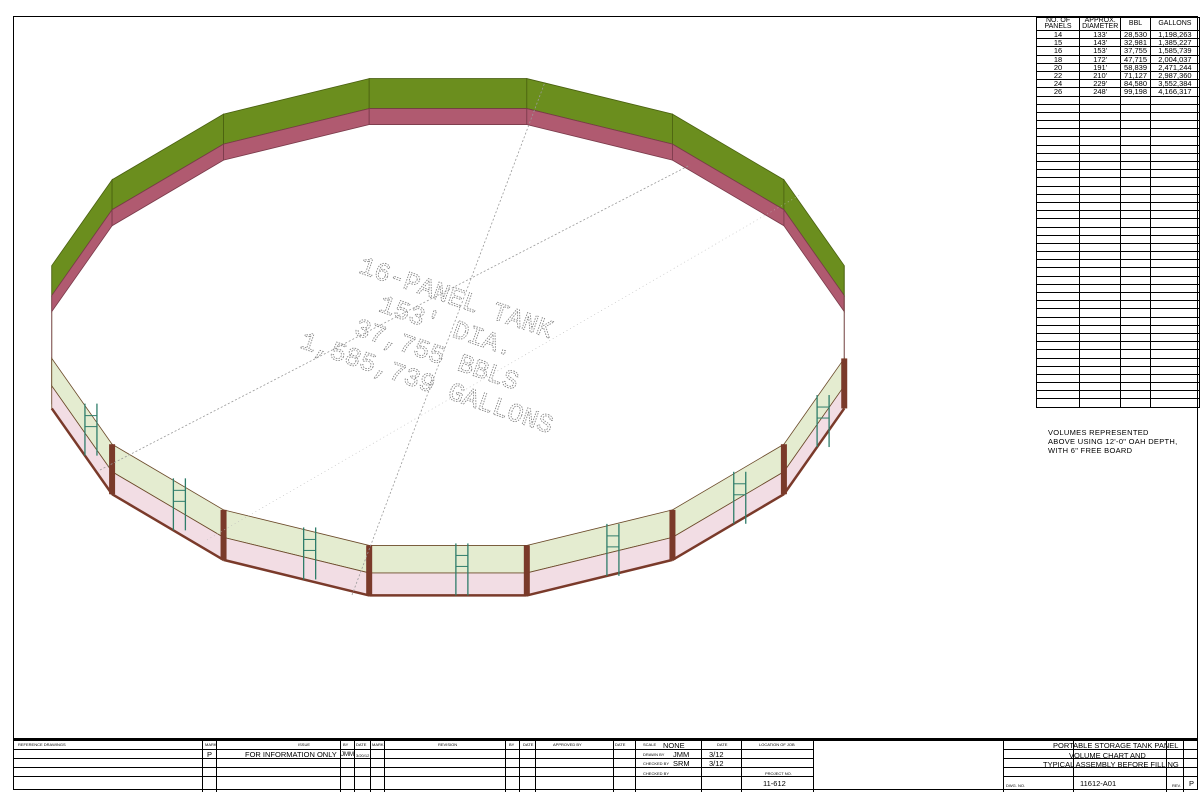 The image size is (1200, 803). What do you see at coordinates (1135, 24) in the screenshot?
I see `col-header: BBL` at bounding box center [1135, 24].